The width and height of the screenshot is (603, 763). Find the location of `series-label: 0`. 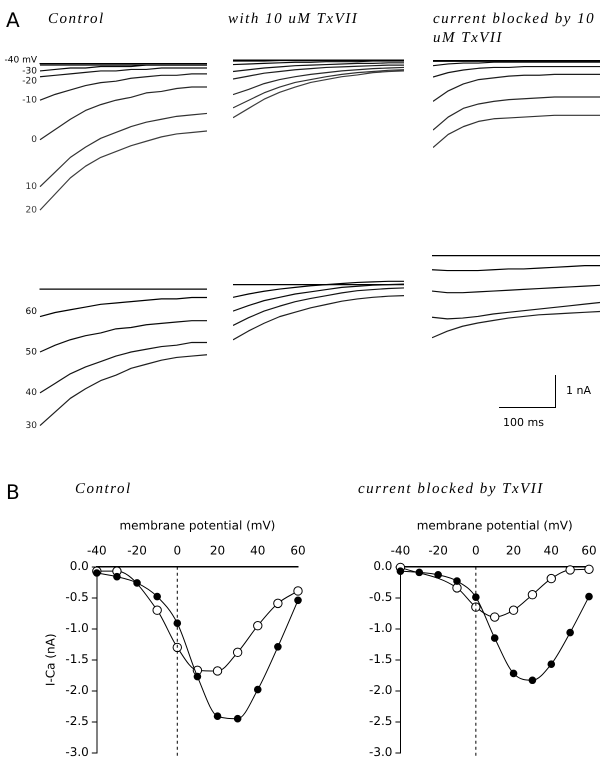

series-label: 0 is located at coordinates (34, 139).